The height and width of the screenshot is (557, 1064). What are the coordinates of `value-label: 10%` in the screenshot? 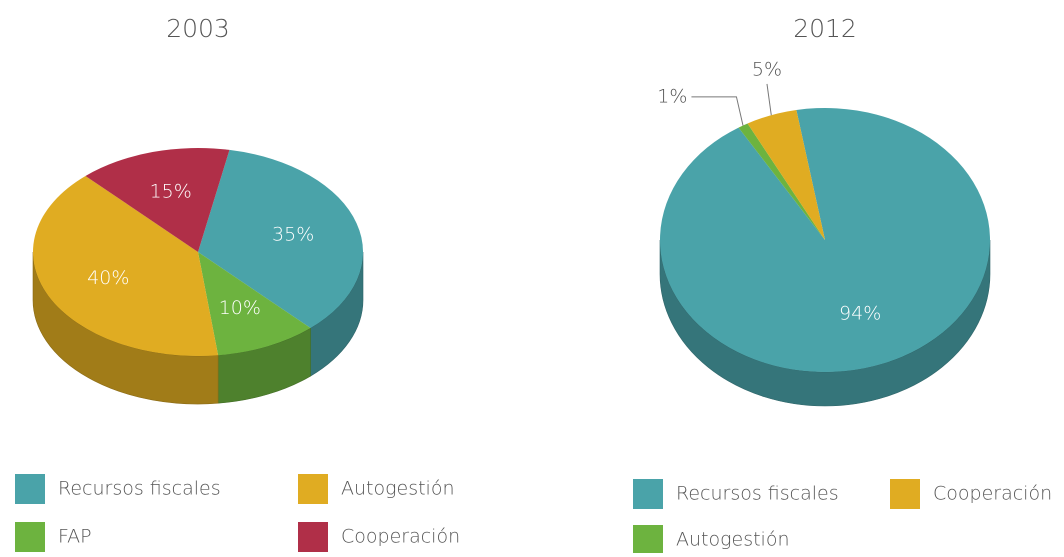 It's located at (240, 308).